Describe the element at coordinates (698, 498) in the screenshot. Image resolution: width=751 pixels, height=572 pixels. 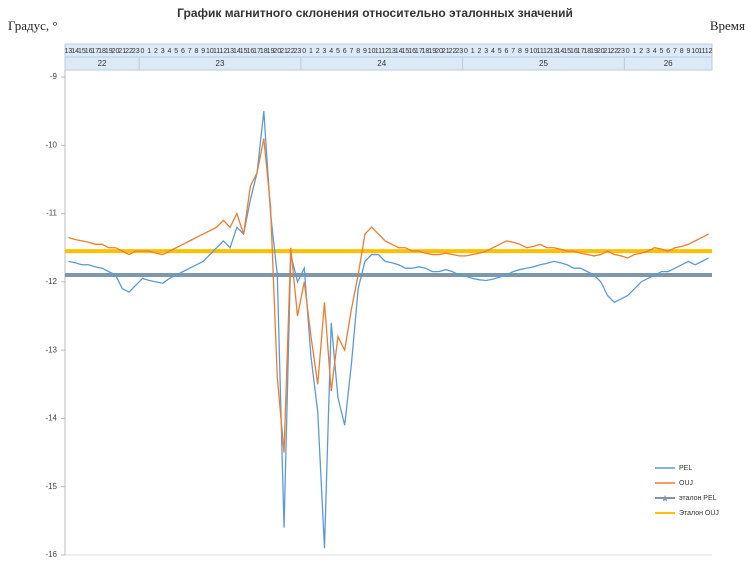
I see `legend-label: эталон PEL` at that location.